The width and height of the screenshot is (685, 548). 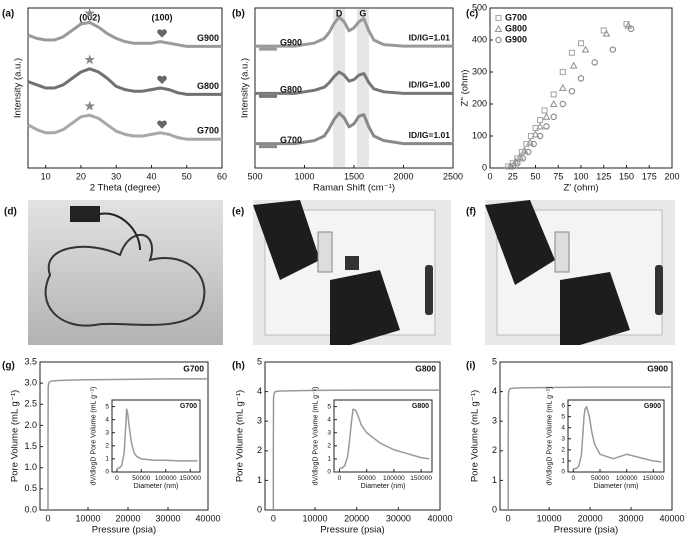 What do you see at coordinates (89, 17) in the screenshot?
I see `annotation: (002)` at bounding box center [89, 17].